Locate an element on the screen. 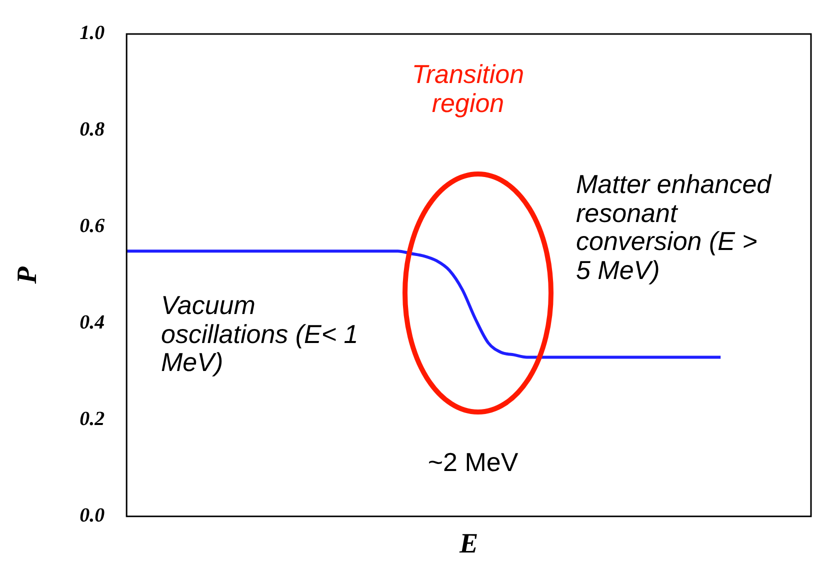 This screenshot has height=574, width=825. annotation: Transition region is located at coordinates (468, 88).